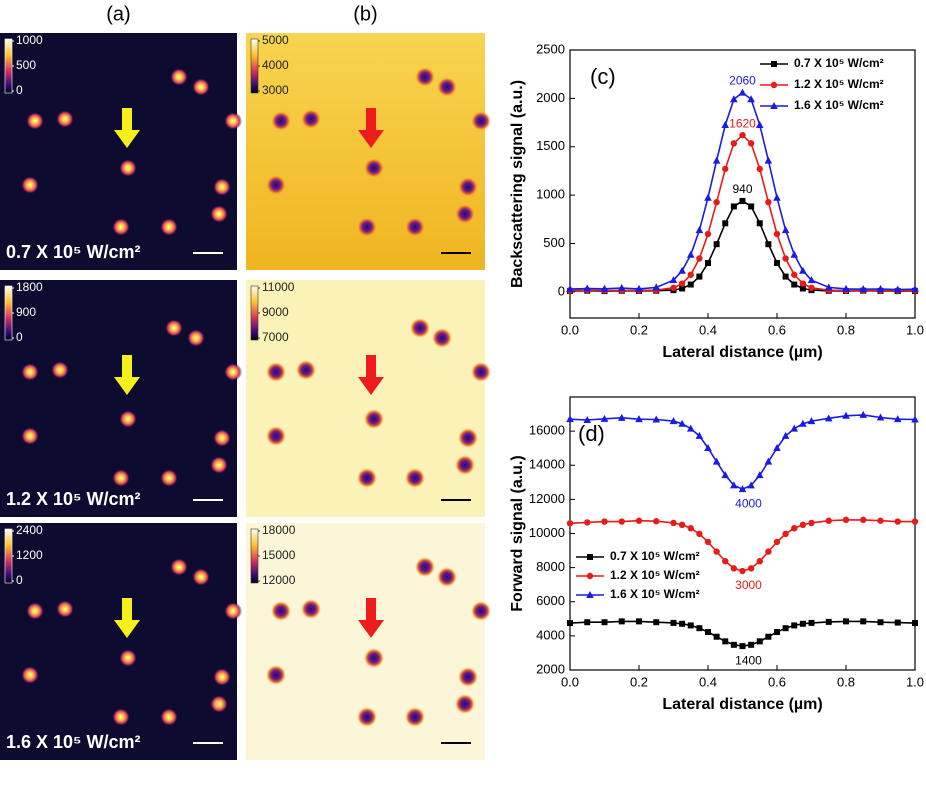 This screenshot has width=926, height=785. Describe the element at coordinates (19, 90) in the screenshot. I see `colorbar-tick-label: 0` at that location.